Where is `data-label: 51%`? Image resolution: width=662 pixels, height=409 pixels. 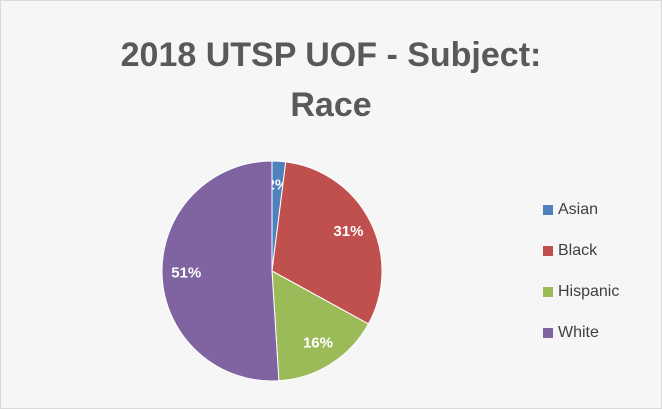 data-label: 51% is located at coordinates (186, 273).